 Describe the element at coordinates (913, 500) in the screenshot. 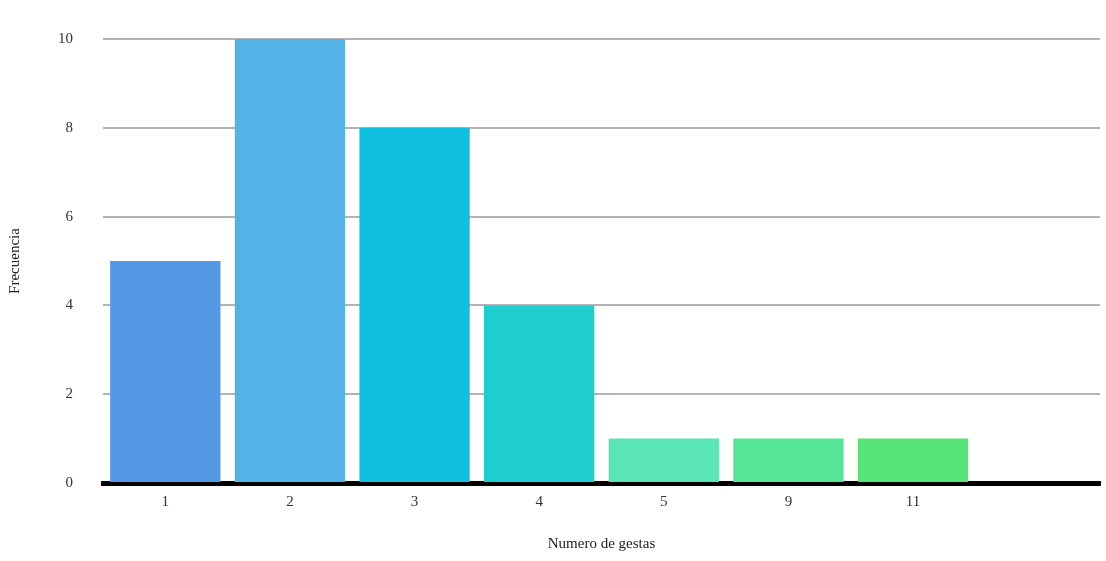

I see `x-tick-label: 11` at that location.